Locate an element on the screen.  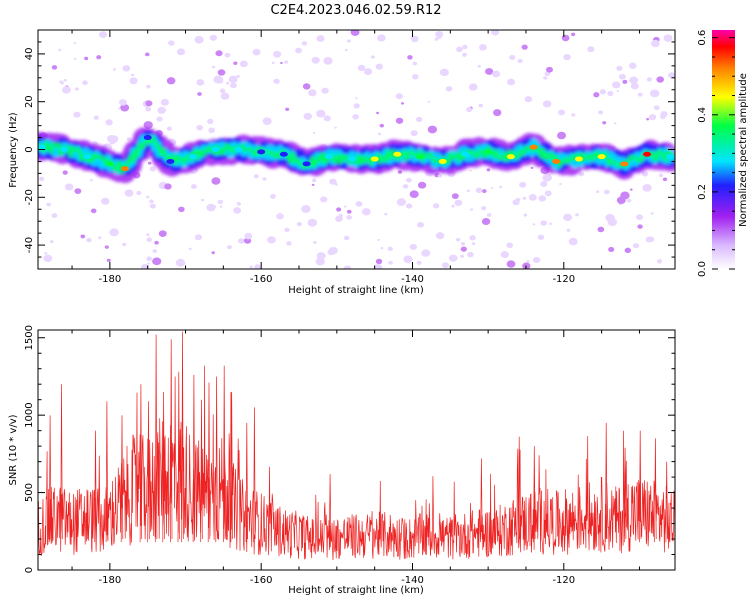
colorbar-label: Normalized spectral amplitude is located at coordinates (743, 150).